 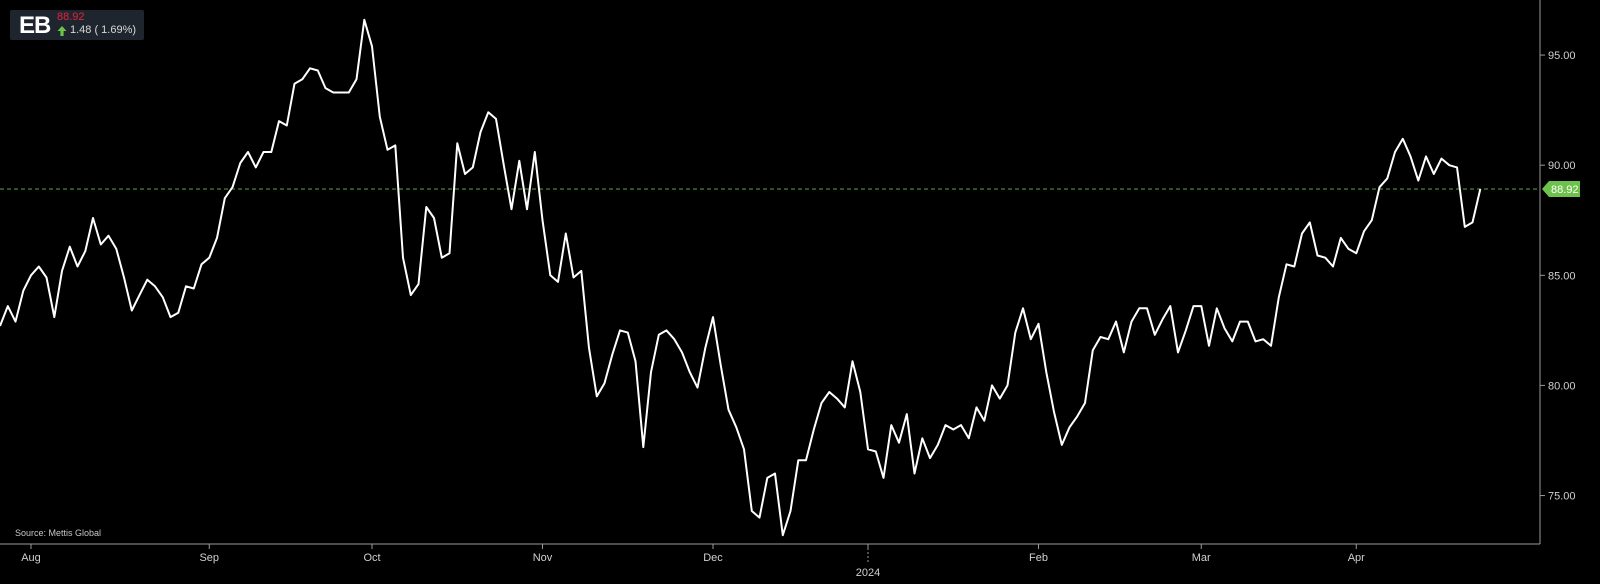 What do you see at coordinates (543, 558) in the screenshot?
I see `x-tick-label: Nov` at bounding box center [543, 558].